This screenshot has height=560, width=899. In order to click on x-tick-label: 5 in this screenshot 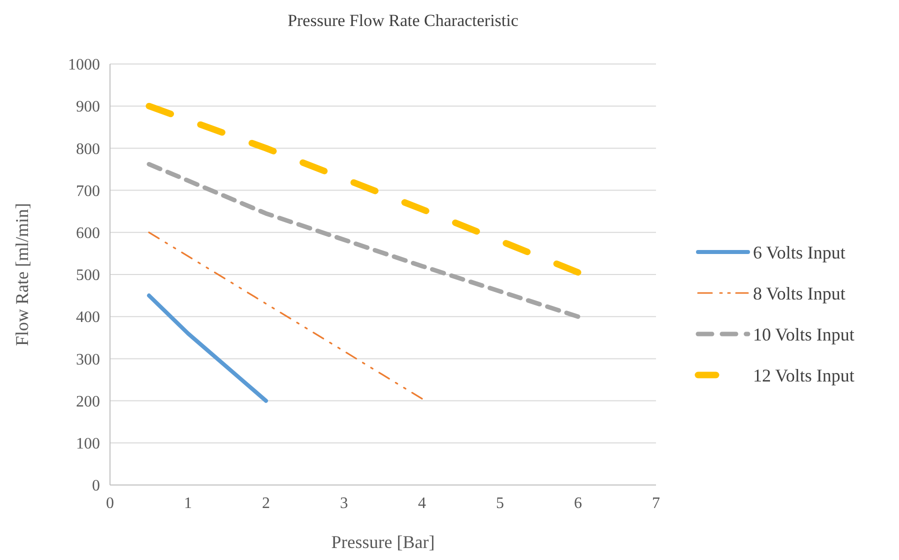, I will do `click(500, 503)`.